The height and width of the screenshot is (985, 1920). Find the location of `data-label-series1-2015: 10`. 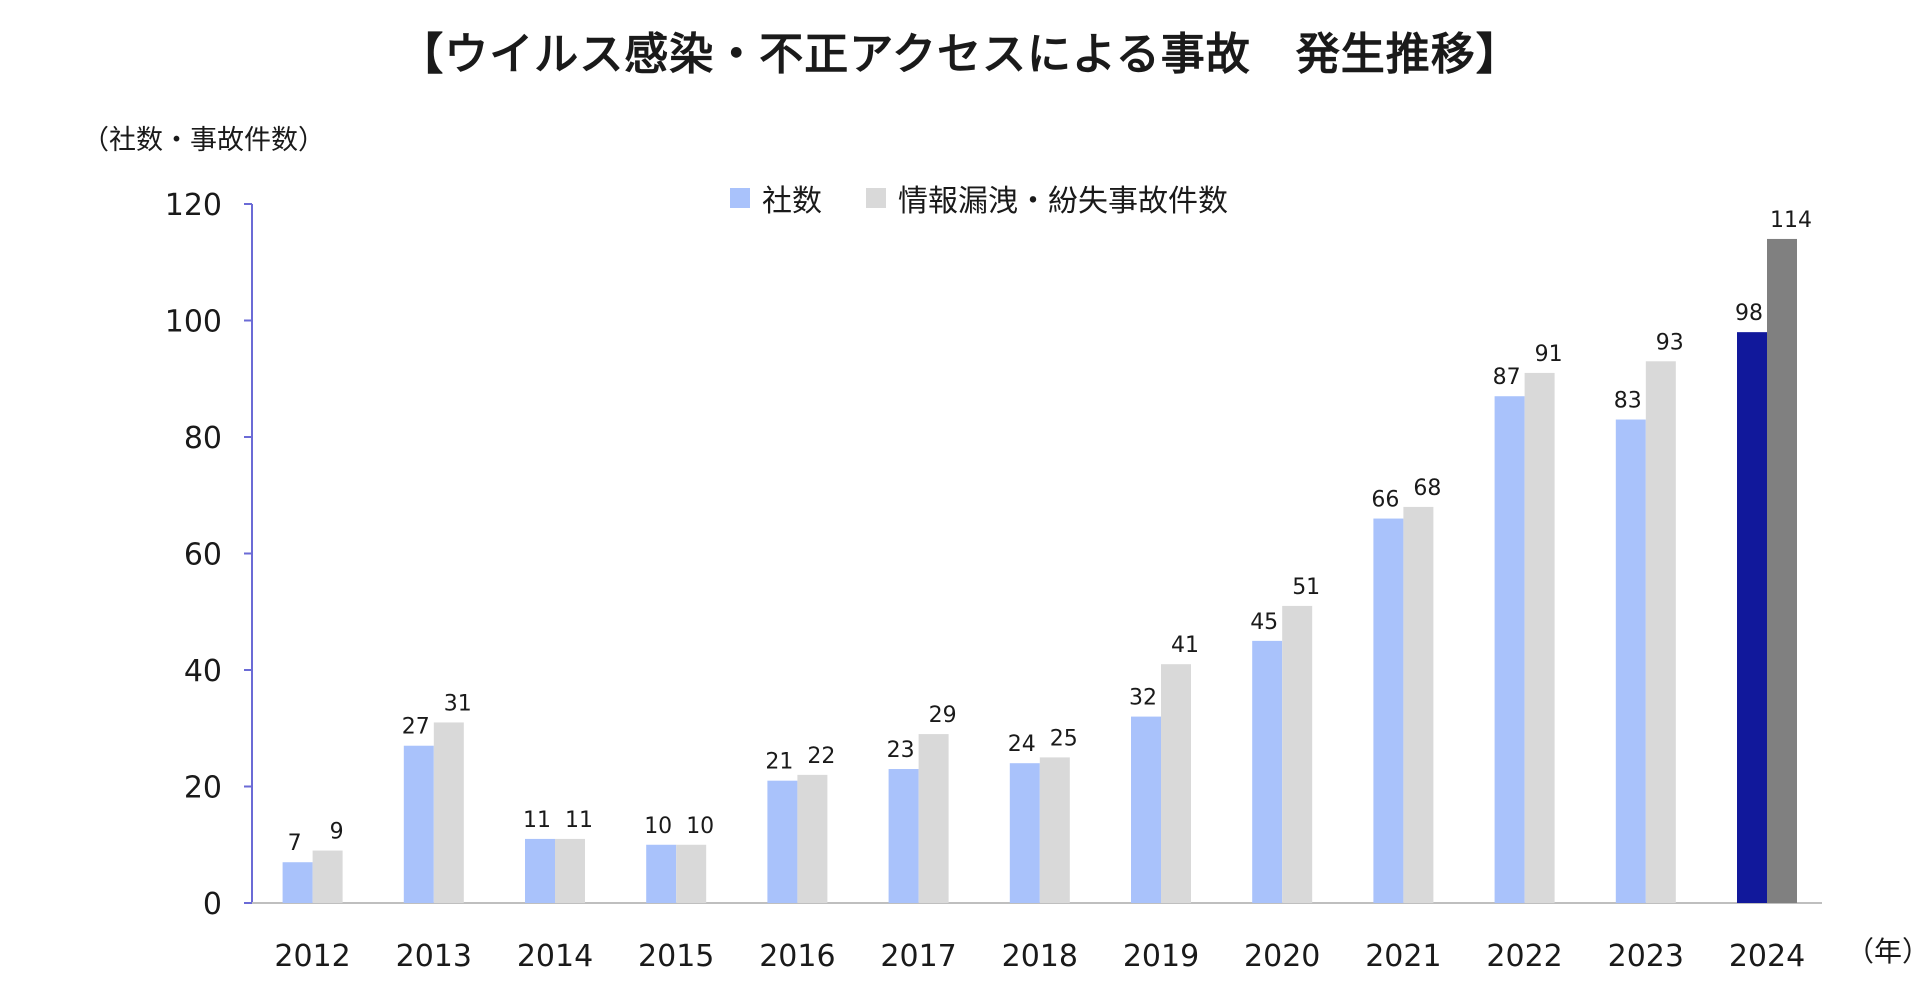

data-label-series1-2015: 10 is located at coordinates (658, 826).